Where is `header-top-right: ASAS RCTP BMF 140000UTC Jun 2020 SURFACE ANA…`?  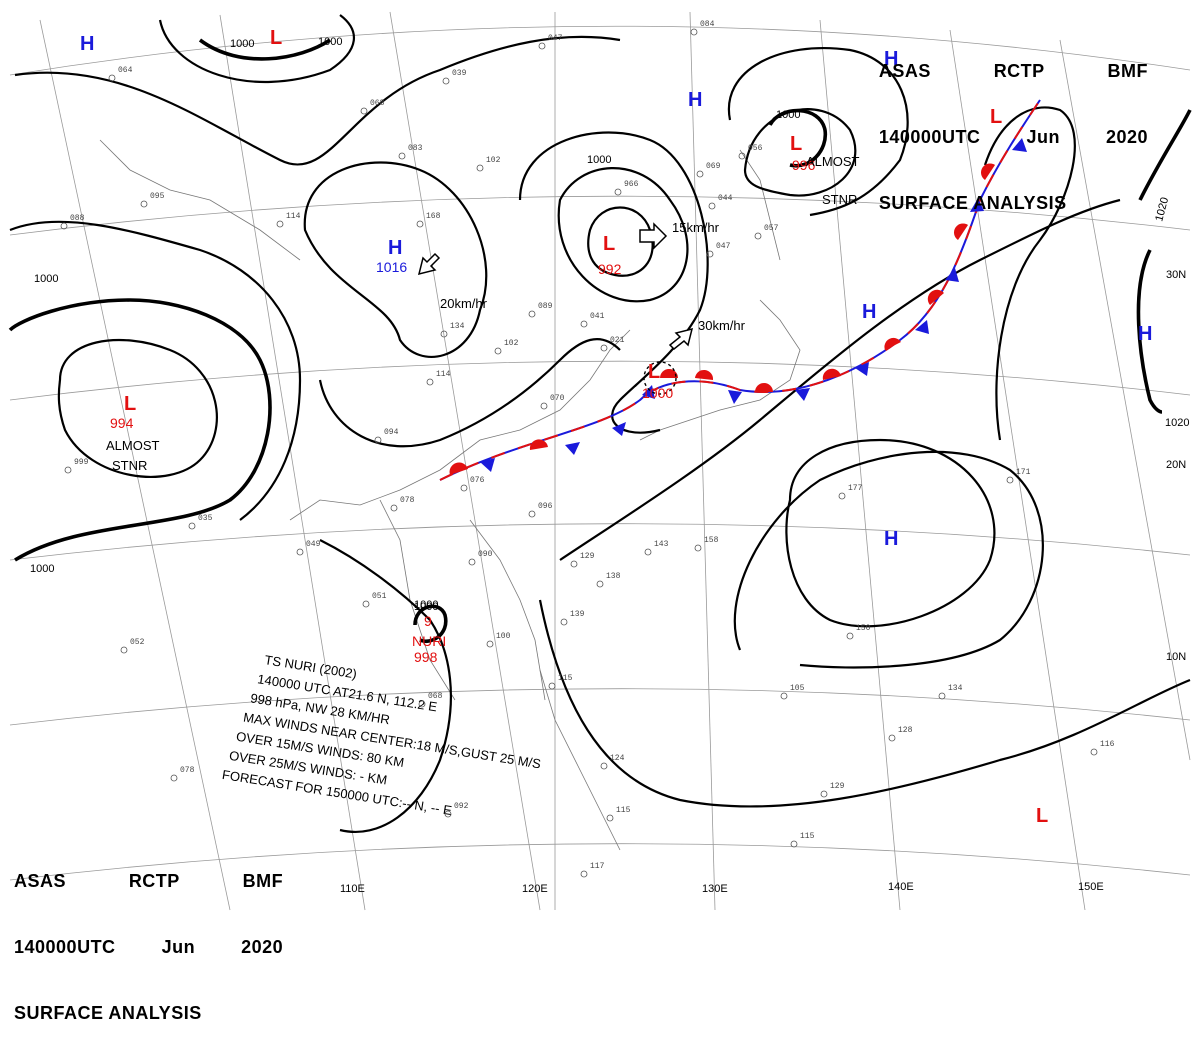 header-top-right: ASAS RCTP BMF 140000UTC Jun 2020 SURFACE ANA… is located at coordinates (1013, 126).